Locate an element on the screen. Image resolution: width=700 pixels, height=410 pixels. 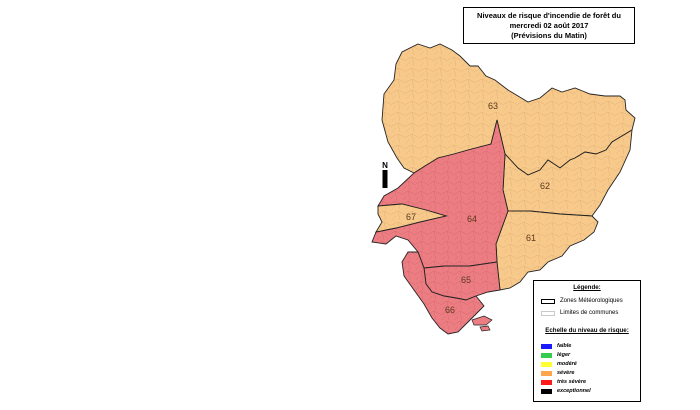
level-swatch-tres-severe is located at coordinates (546, 382).